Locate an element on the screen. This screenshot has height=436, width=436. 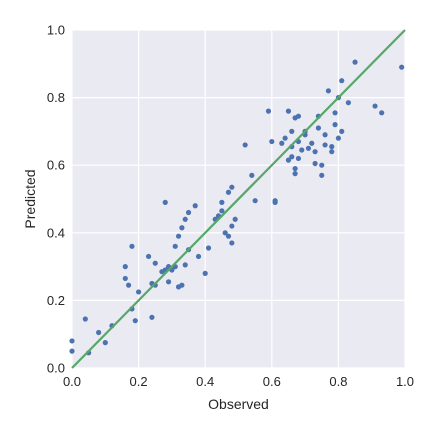
x-tick-label: 1.0 is located at coordinates (405, 381).